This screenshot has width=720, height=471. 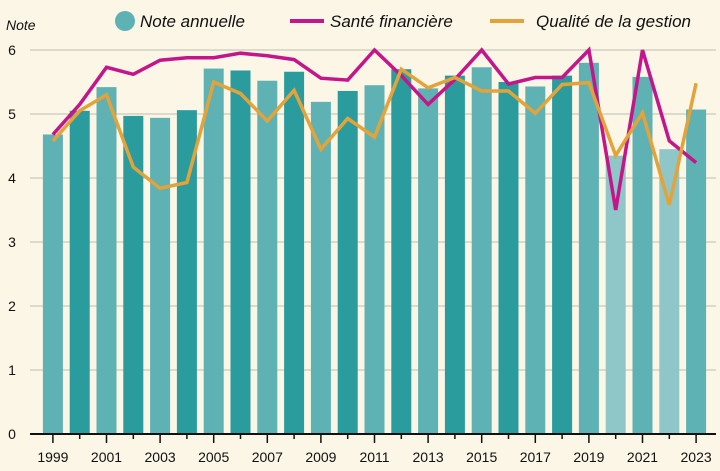 What do you see at coordinates (106, 261) in the screenshot?
I see `bar-2001` at bounding box center [106, 261].